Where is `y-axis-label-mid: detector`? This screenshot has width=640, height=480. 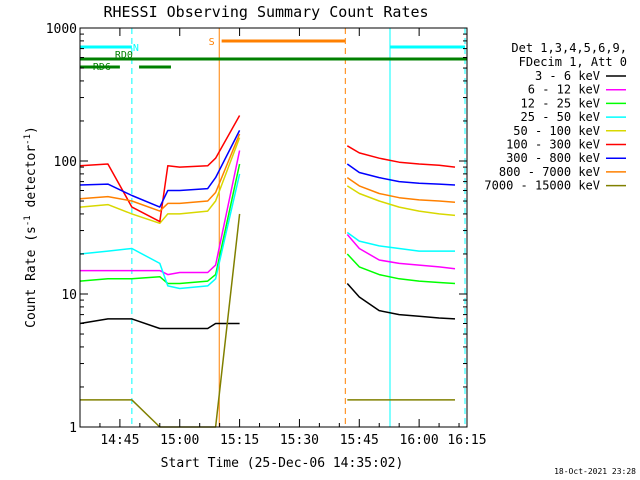
y-axis-label-mid: detector is located at coordinates (31, 180).